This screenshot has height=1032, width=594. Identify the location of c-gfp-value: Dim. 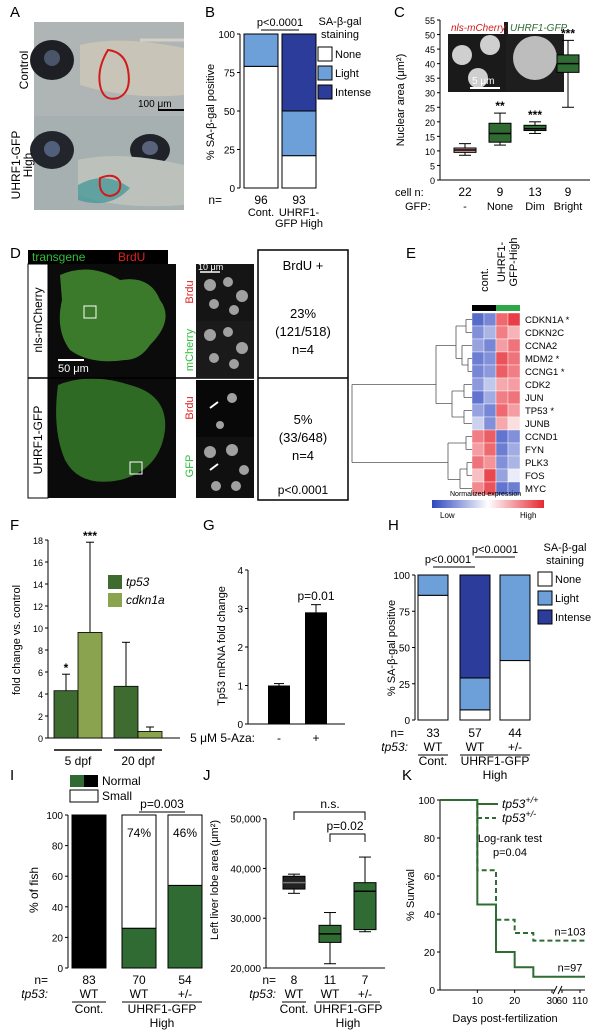
(535, 207).